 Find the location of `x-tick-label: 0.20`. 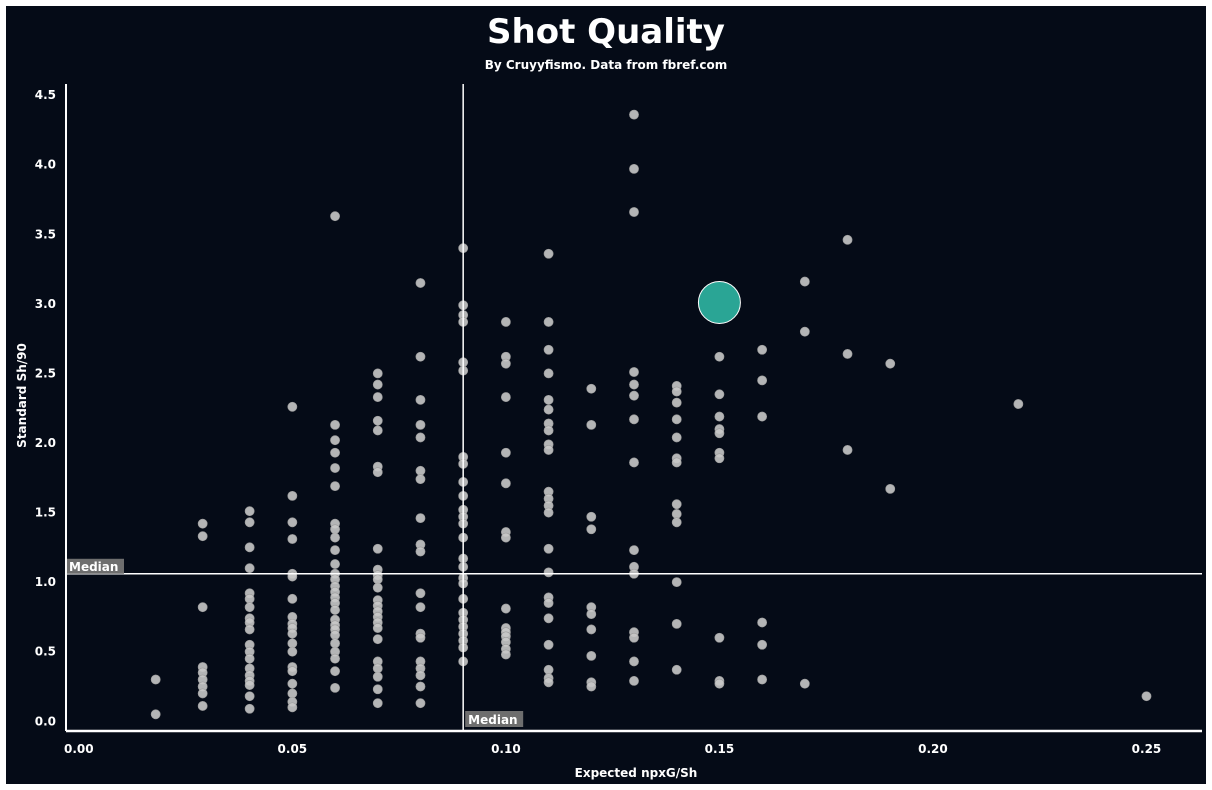

x-tick-label: 0.20 is located at coordinates (933, 749).